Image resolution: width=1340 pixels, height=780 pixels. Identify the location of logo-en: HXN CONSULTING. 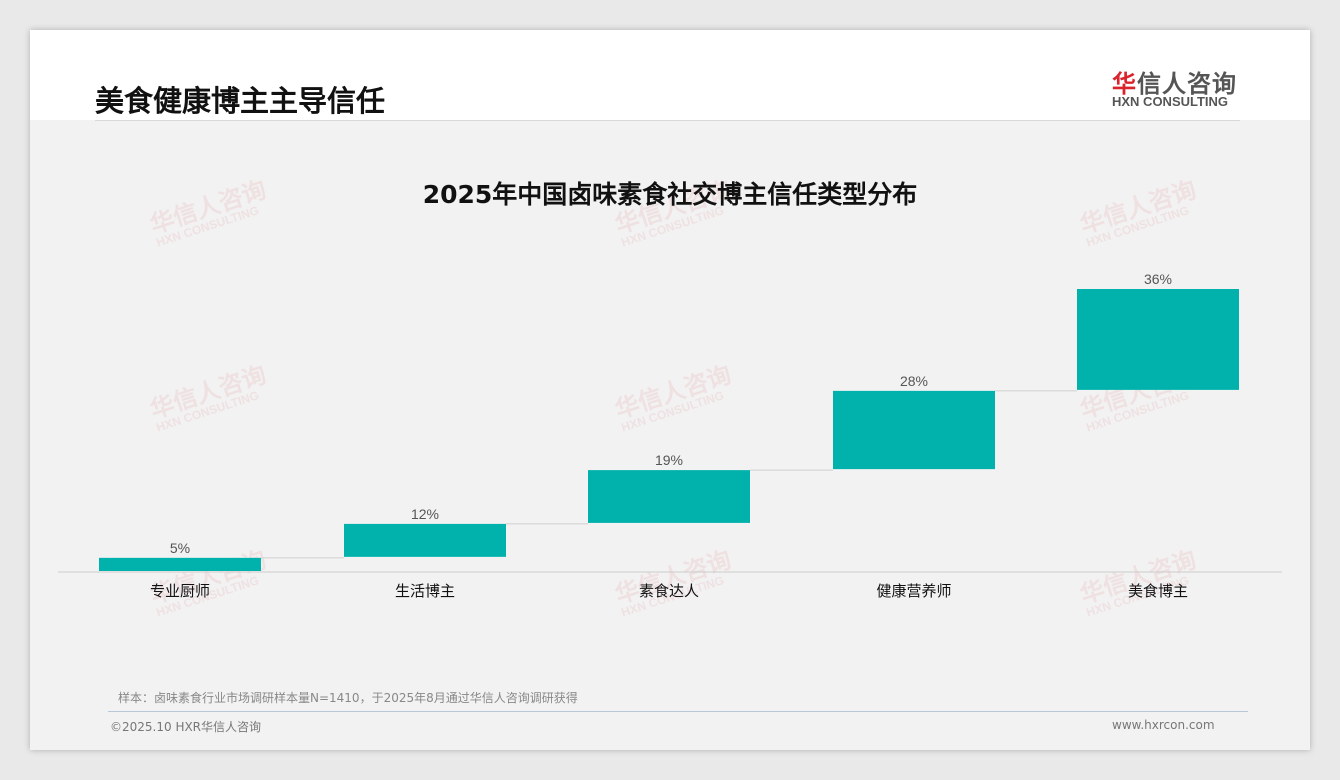
(1170, 101).